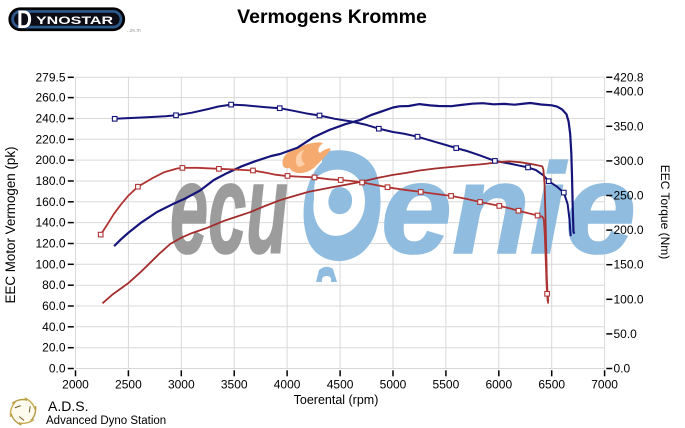  I want to click on svg-text: 3000, so click(181, 385).